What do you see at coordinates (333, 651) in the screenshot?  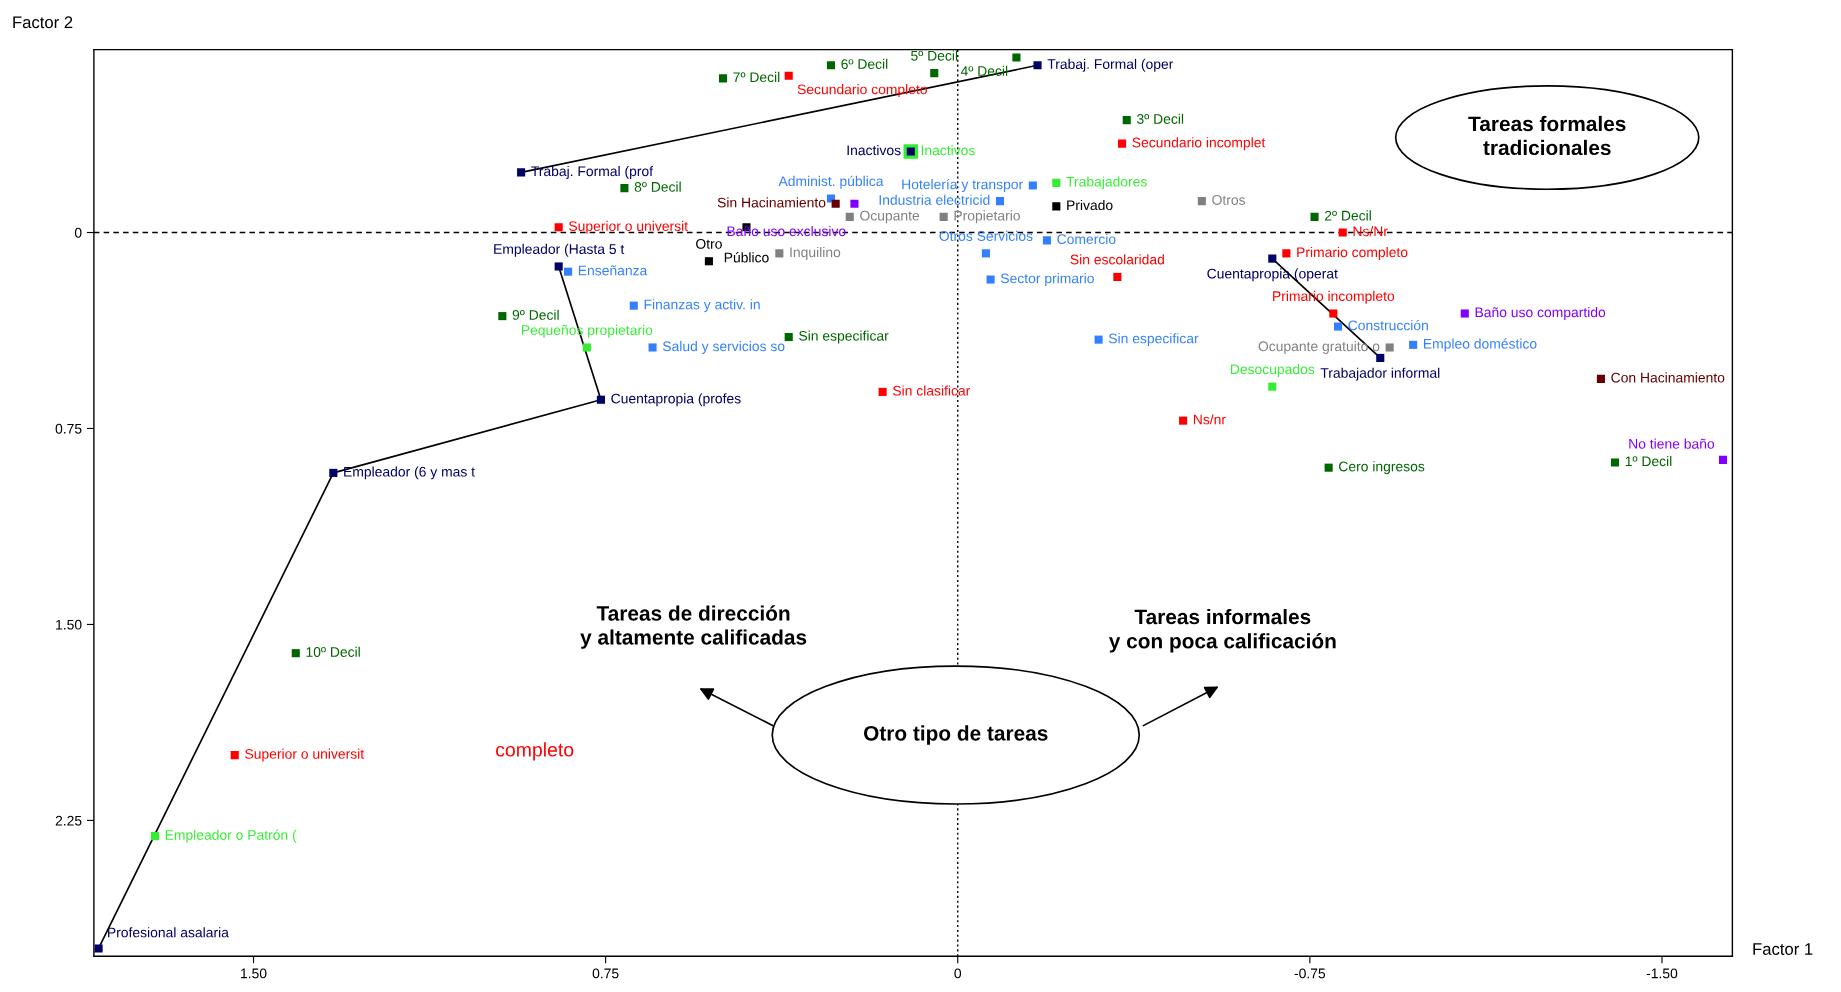 I see `series-label: 10º Decil` at bounding box center [333, 651].